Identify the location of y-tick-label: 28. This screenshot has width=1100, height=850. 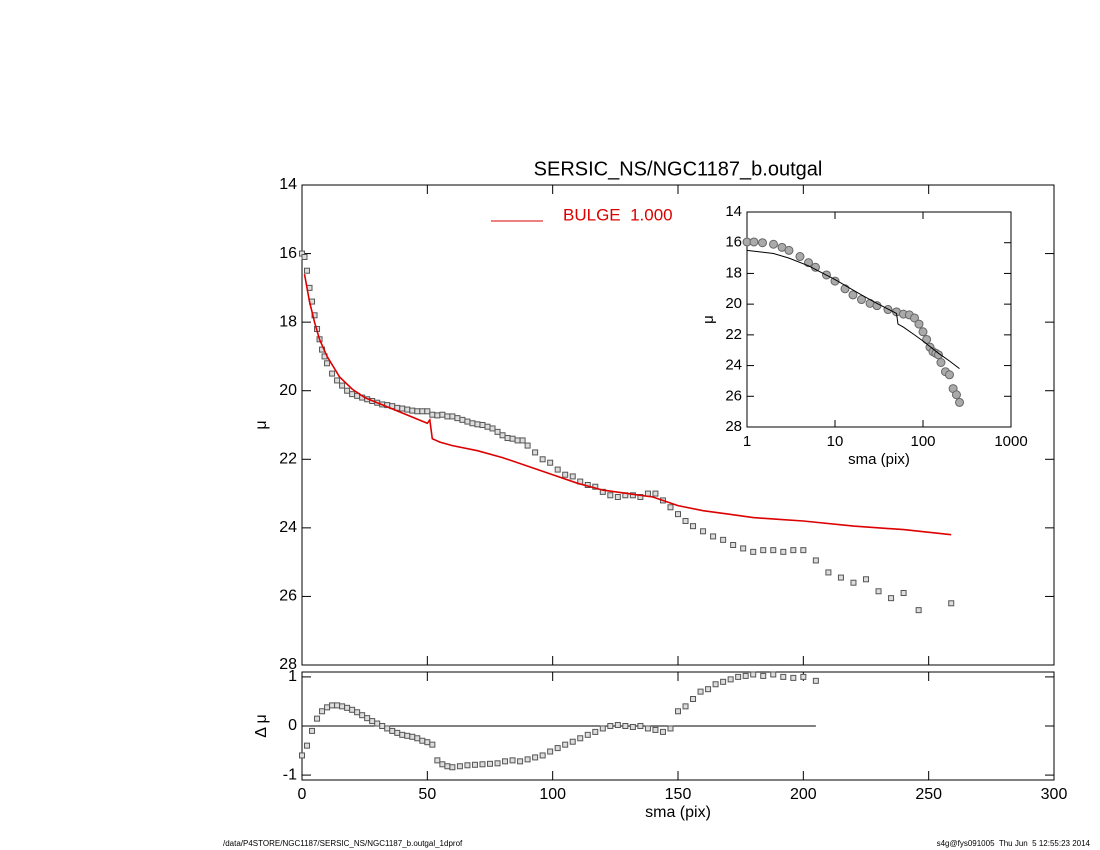
(288, 664).